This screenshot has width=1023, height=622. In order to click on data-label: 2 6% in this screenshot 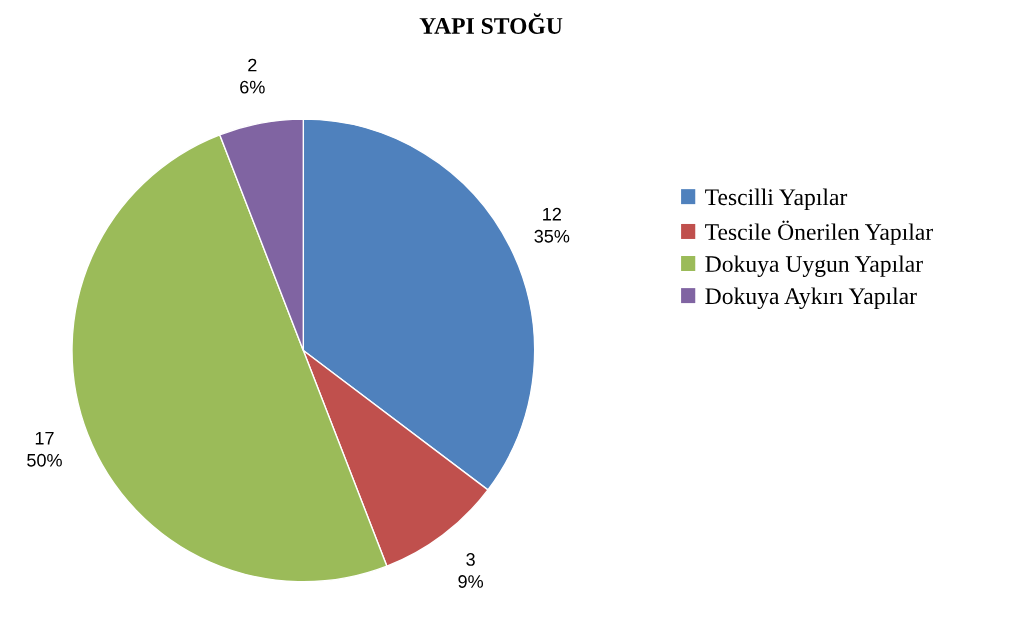, I will do `click(252, 76)`.